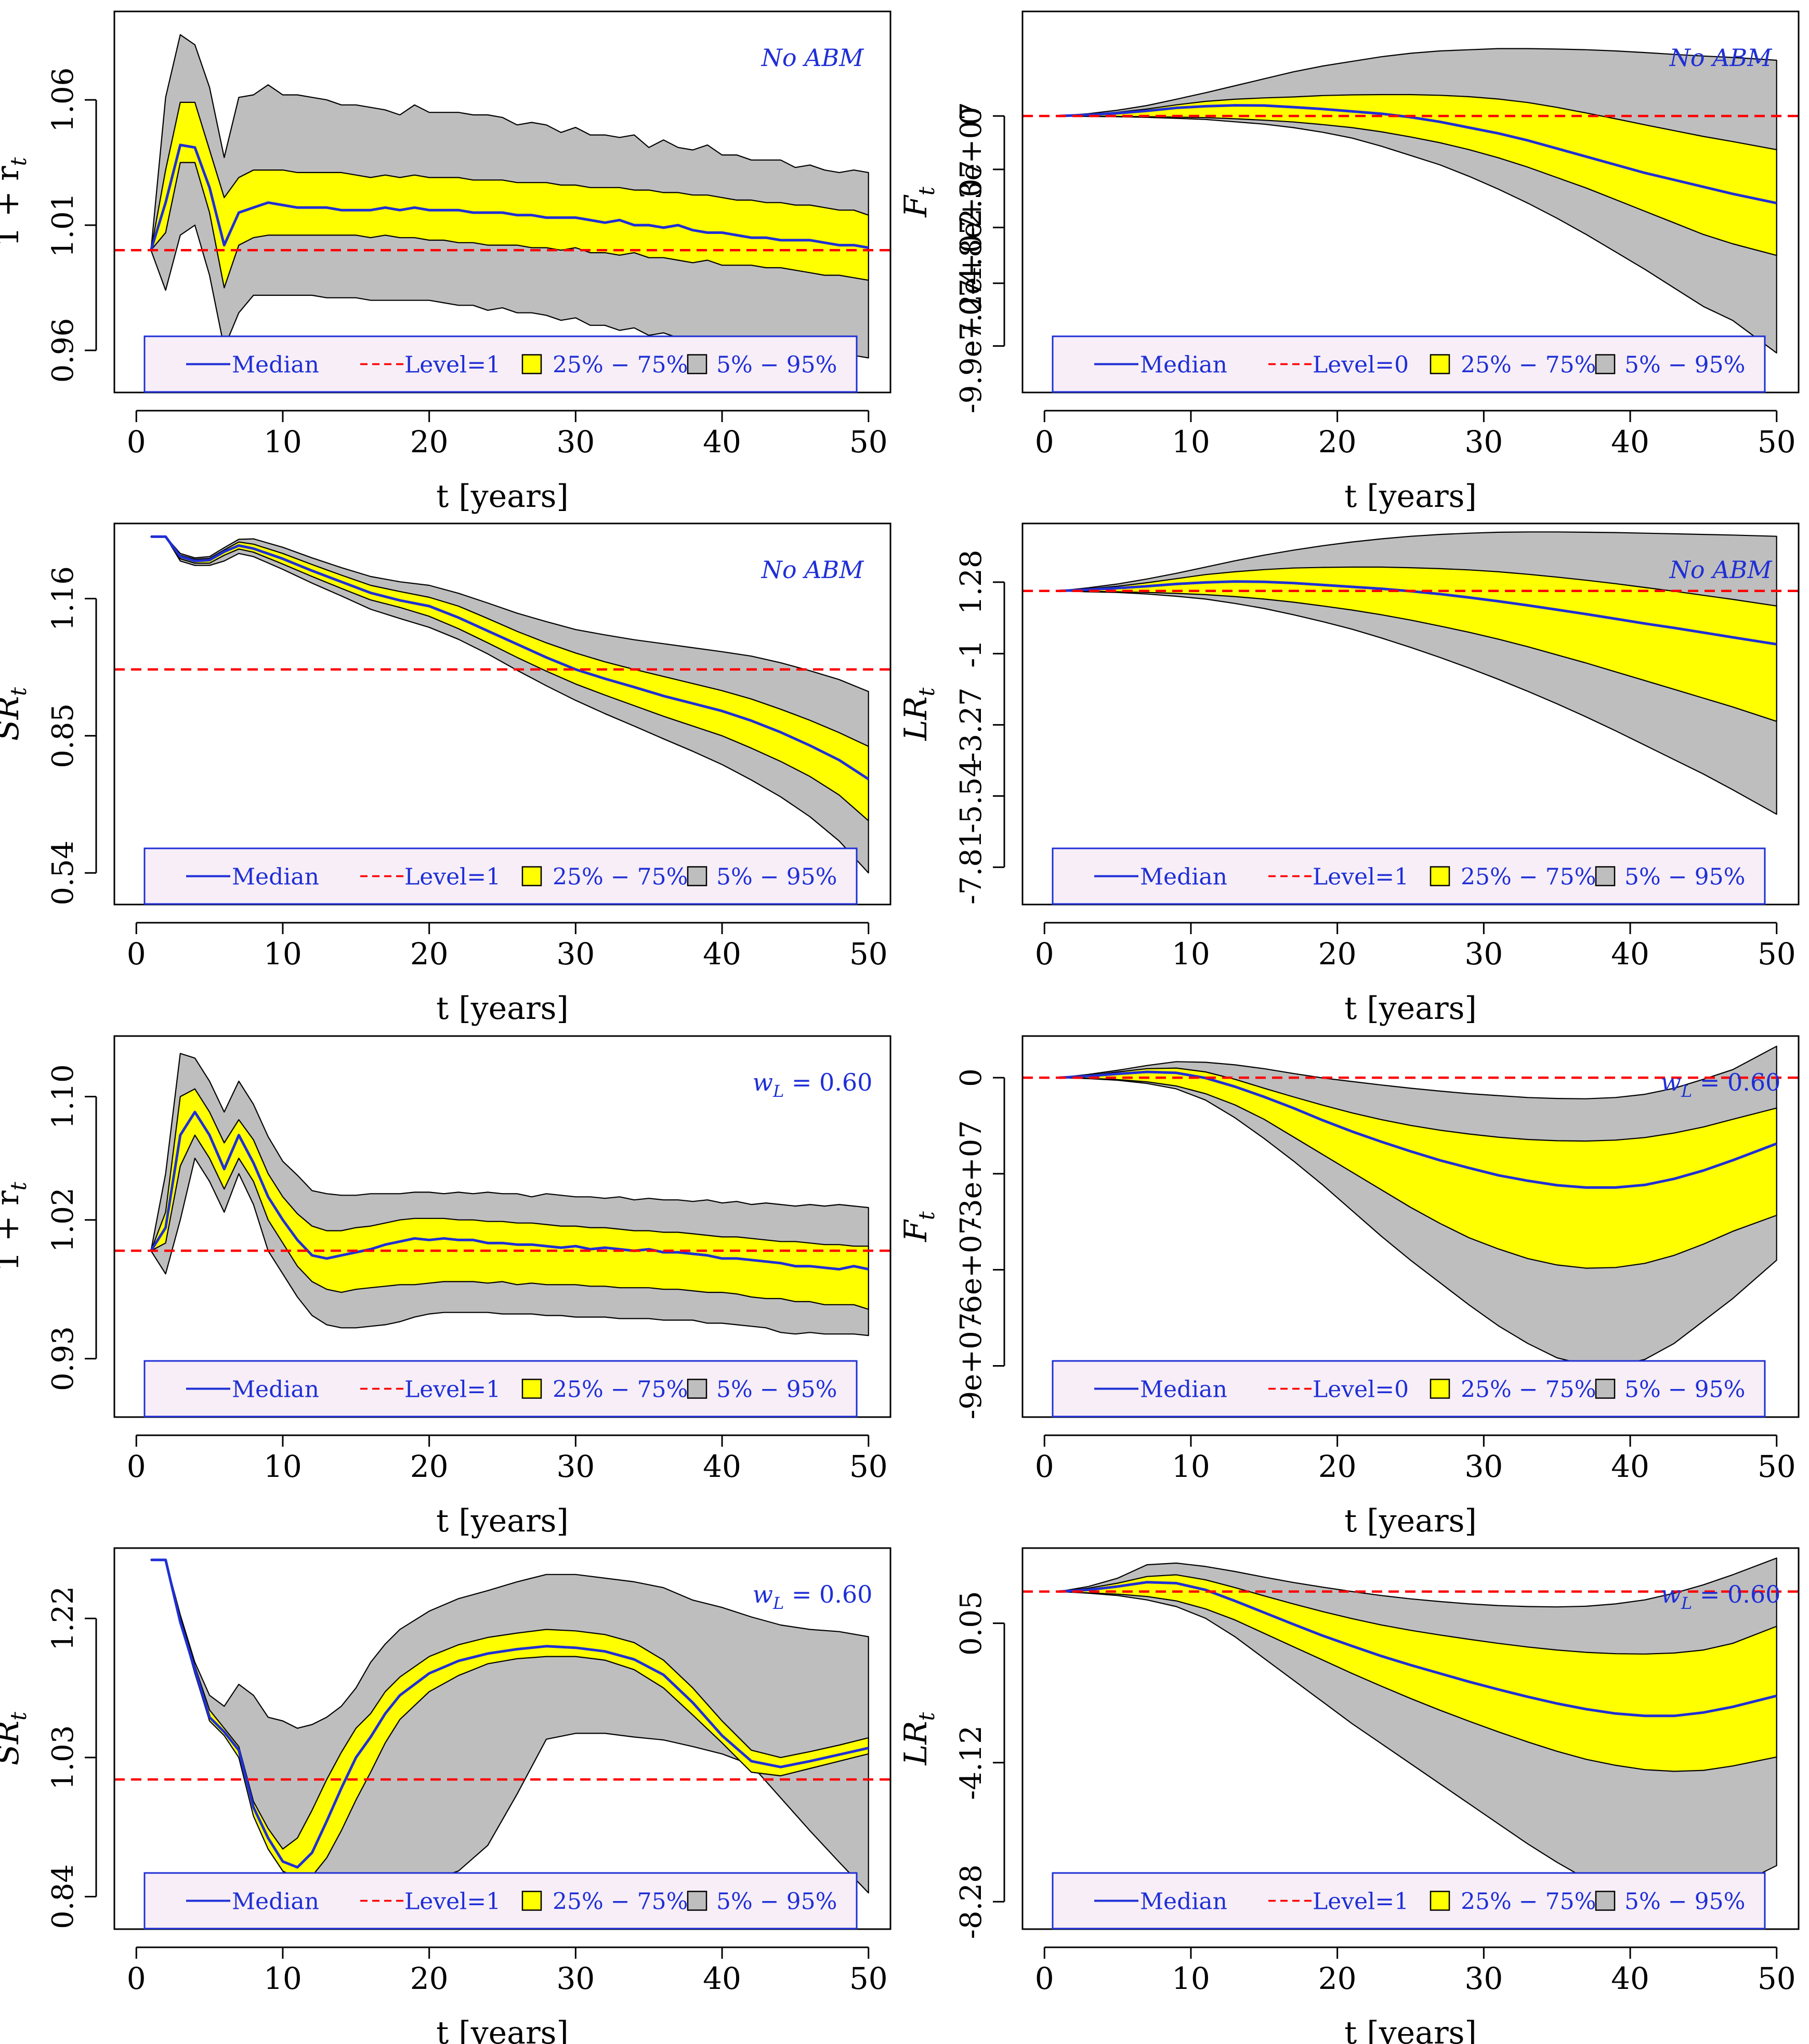 This screenshot has width=1809, height=2044. Describe the element at coordinates (971, 654) in the screenshot. I see `y-tick-label: -1` at that location.